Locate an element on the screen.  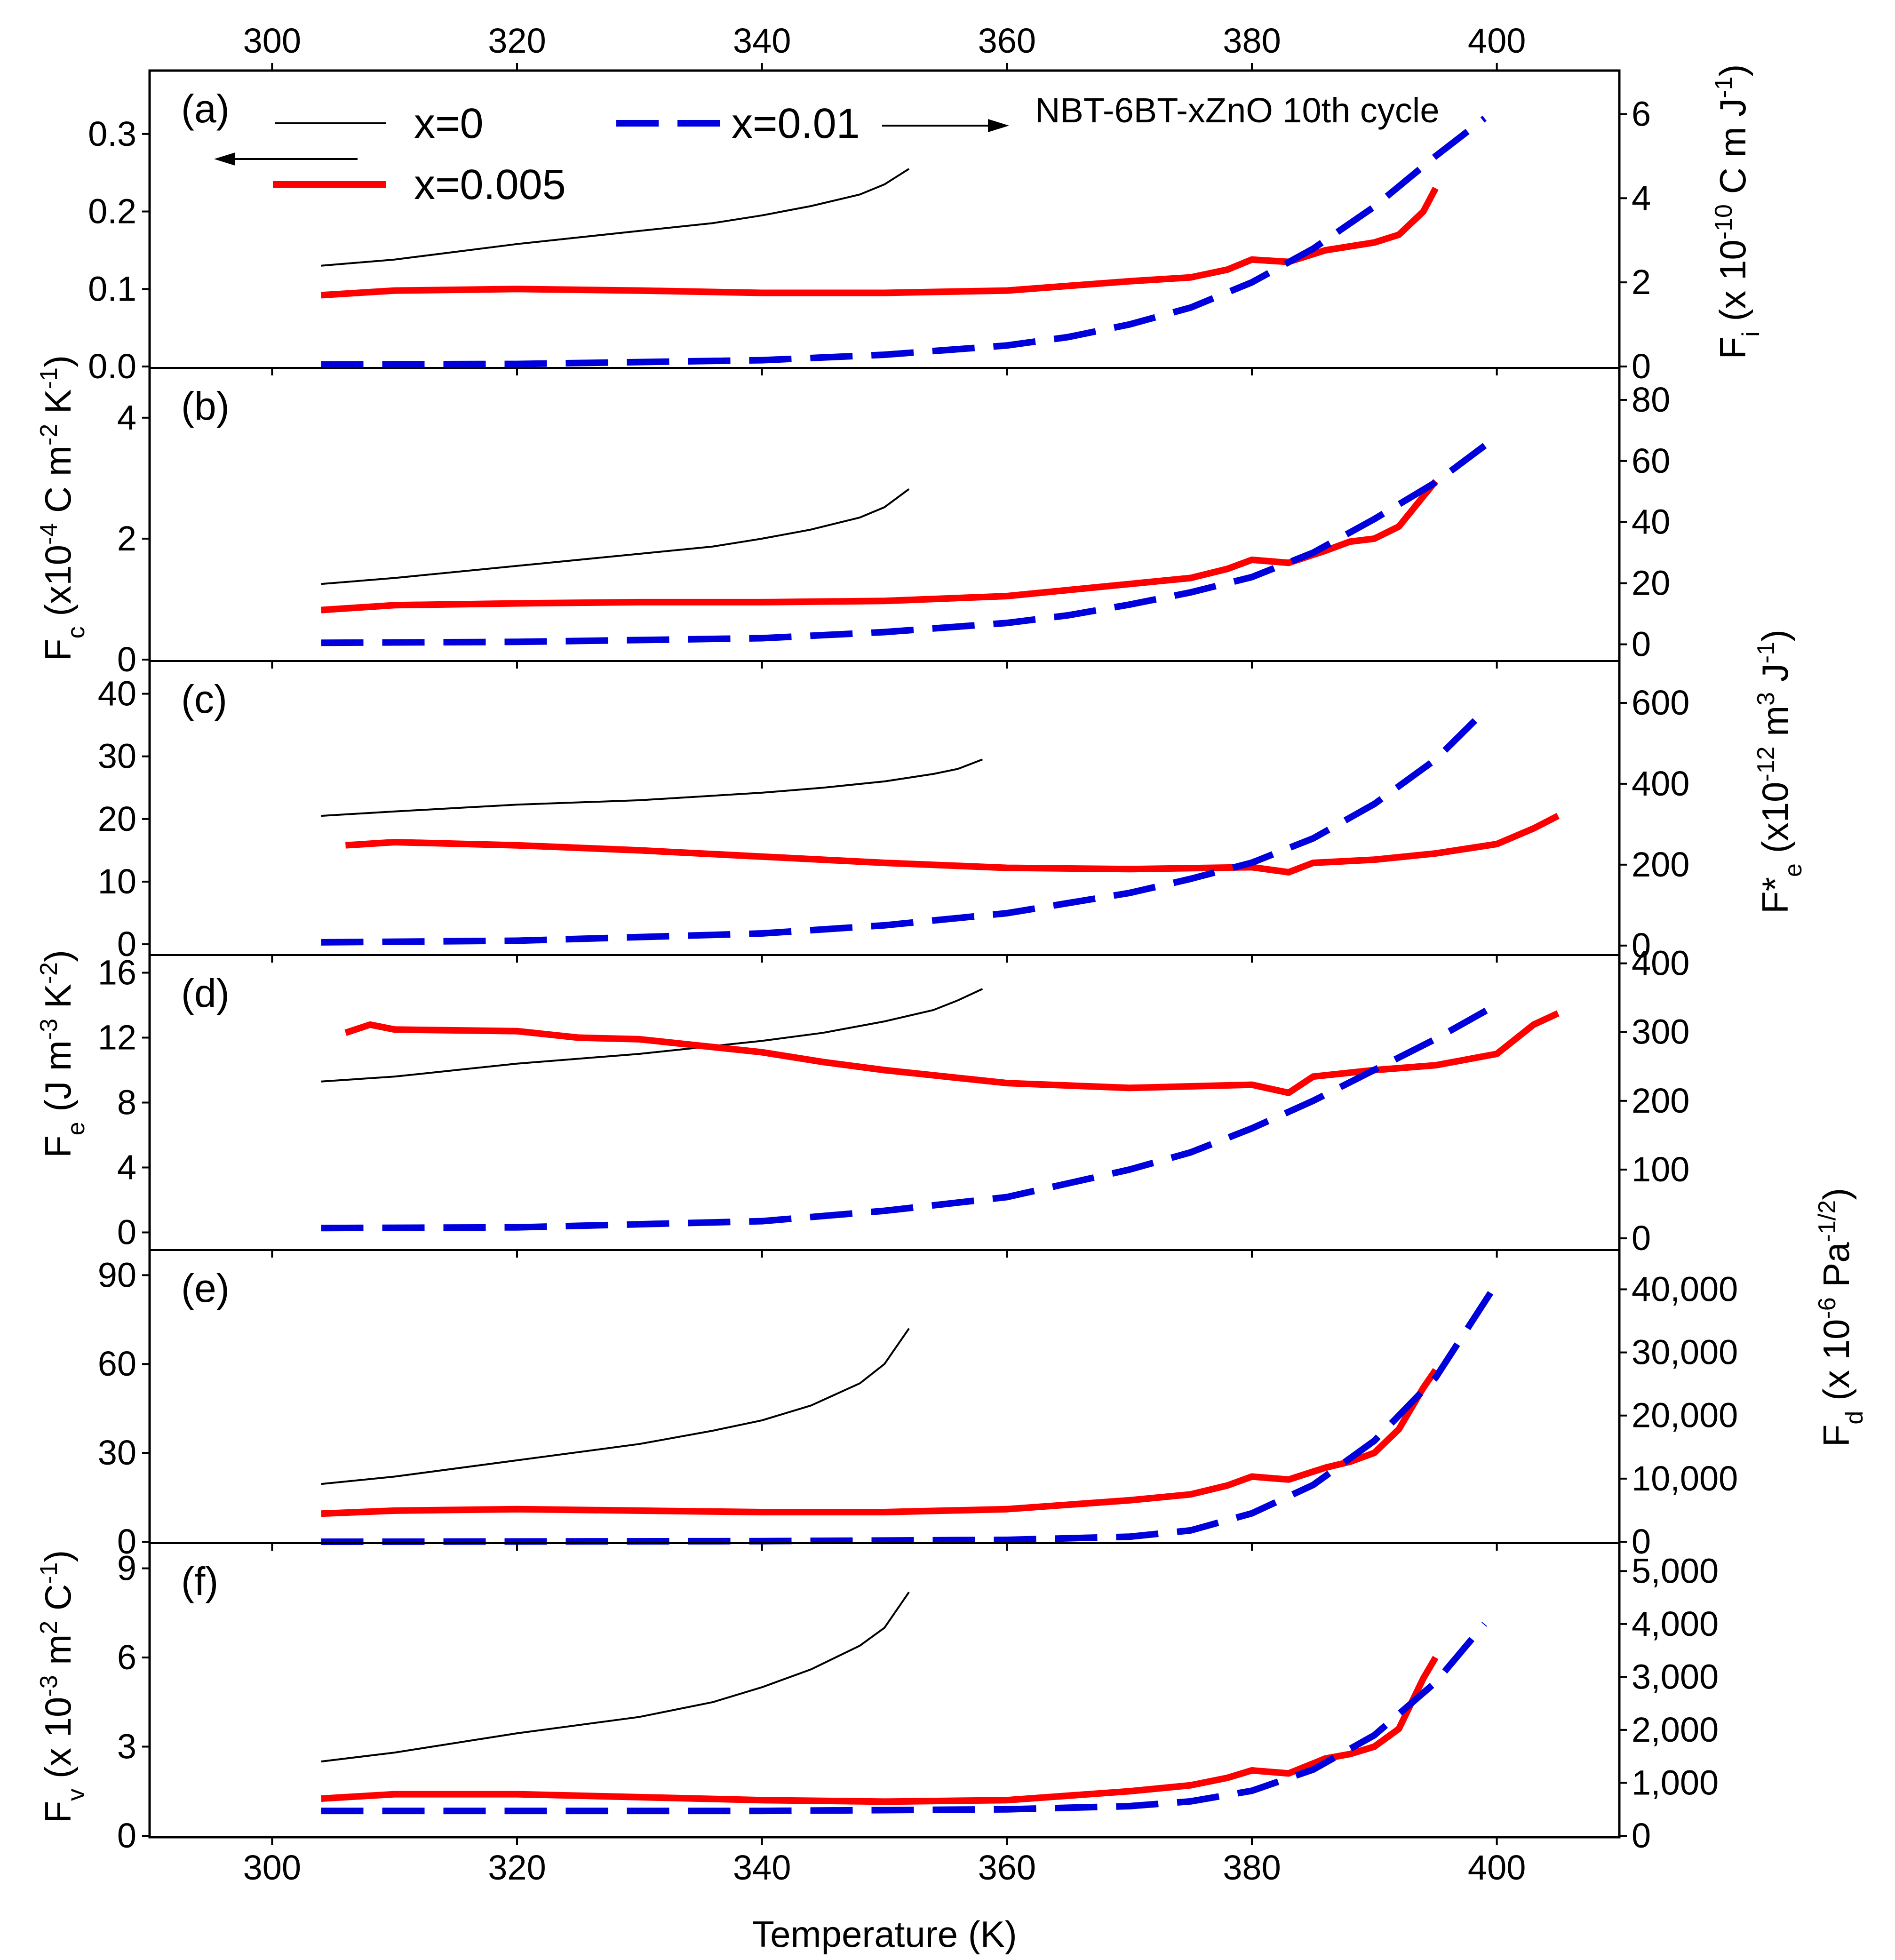
series-x0-line-f is located at coordinates (615, 1677).